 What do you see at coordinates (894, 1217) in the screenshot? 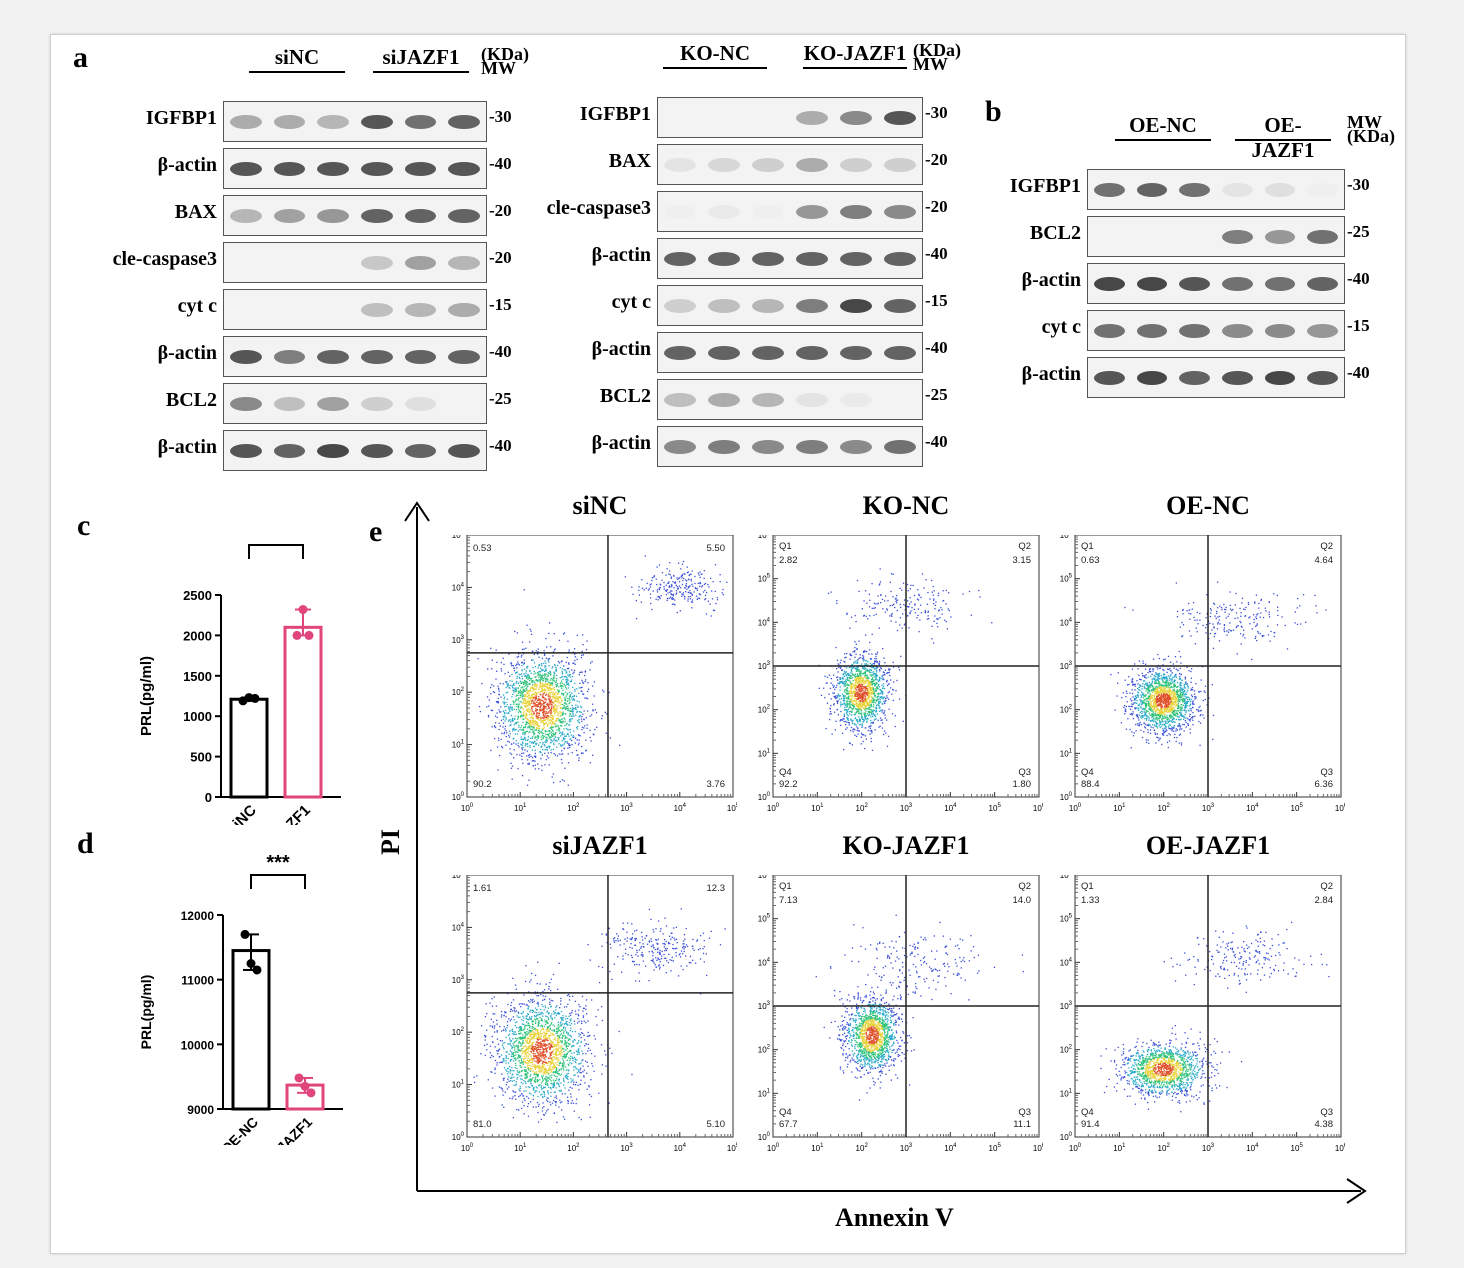
I see `flow-xlabel: Annexin V` at bounding box center [894, 1217].